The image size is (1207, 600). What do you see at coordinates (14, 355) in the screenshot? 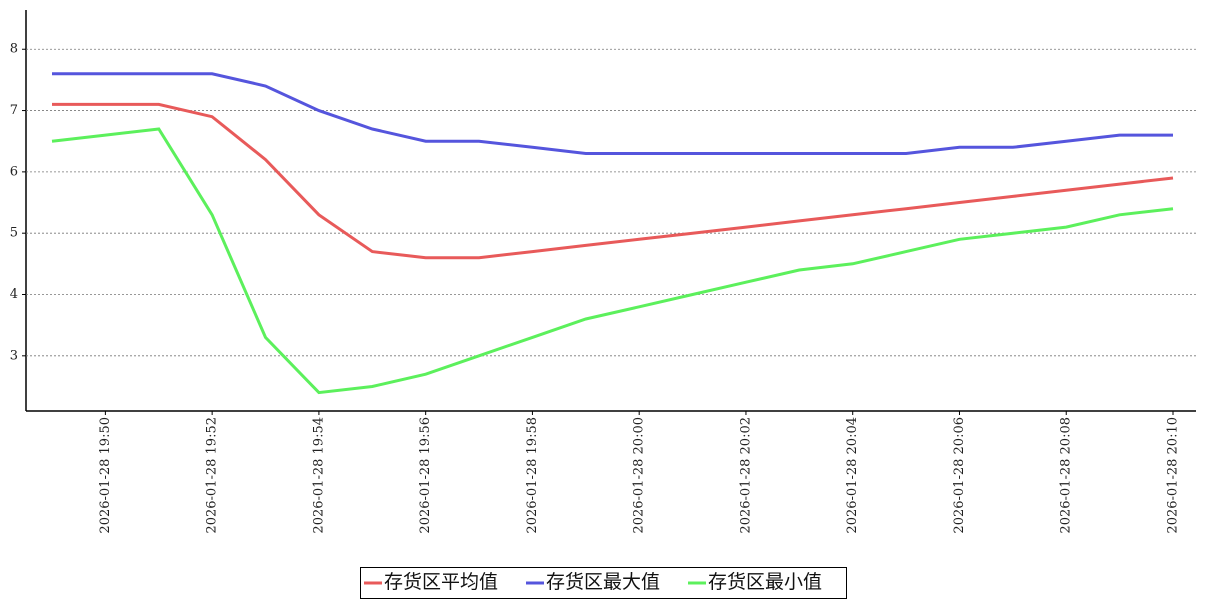
I see `y-tick-label: 3` at bounding box center [14, 355].